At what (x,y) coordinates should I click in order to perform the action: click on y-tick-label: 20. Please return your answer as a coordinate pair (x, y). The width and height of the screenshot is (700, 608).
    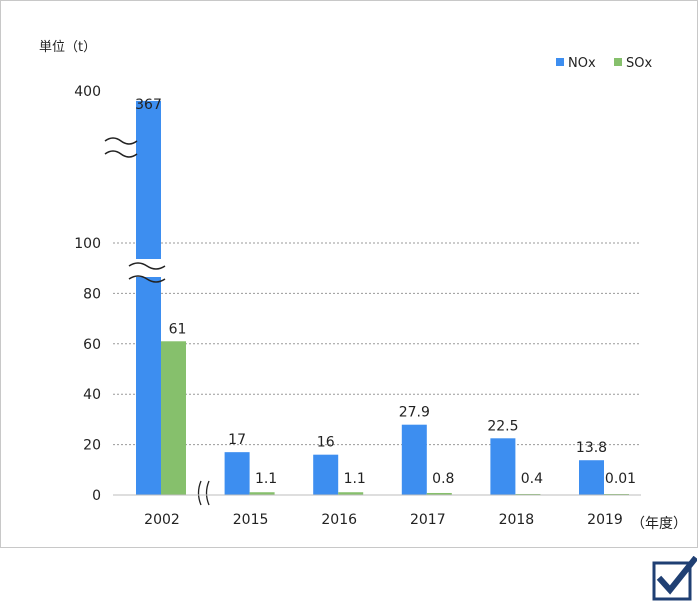
    Looking at the image, I should click on (92, 446).